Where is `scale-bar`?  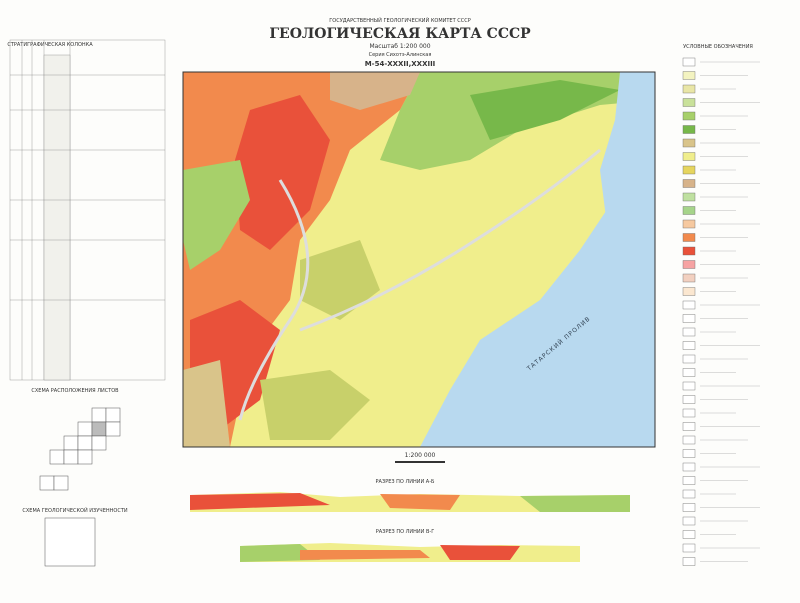 scale-bar is located at coordinates (420, 462).